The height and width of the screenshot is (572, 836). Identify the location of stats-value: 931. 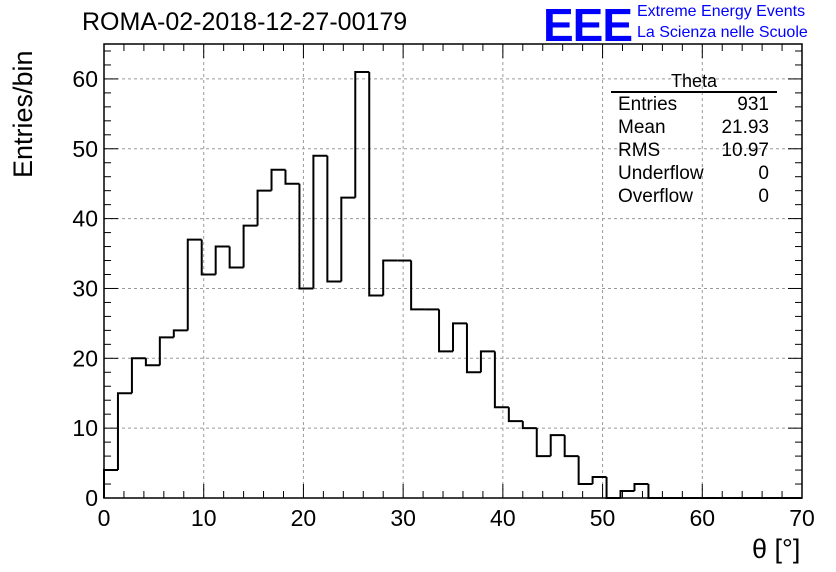
(753, 104).